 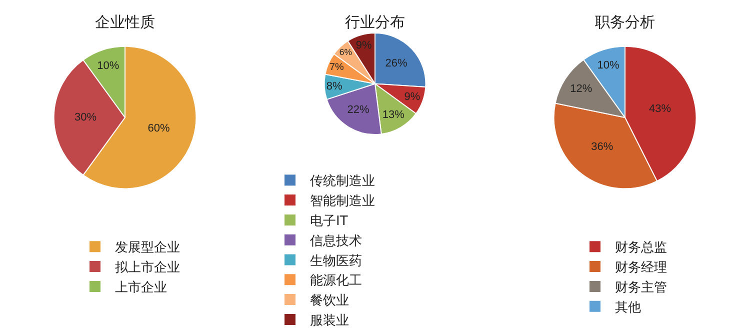 What do you see at coordinates (342, 202) in the screenshot?
I see `legend-label: 智能制造业` at bounding box center [342, 202].